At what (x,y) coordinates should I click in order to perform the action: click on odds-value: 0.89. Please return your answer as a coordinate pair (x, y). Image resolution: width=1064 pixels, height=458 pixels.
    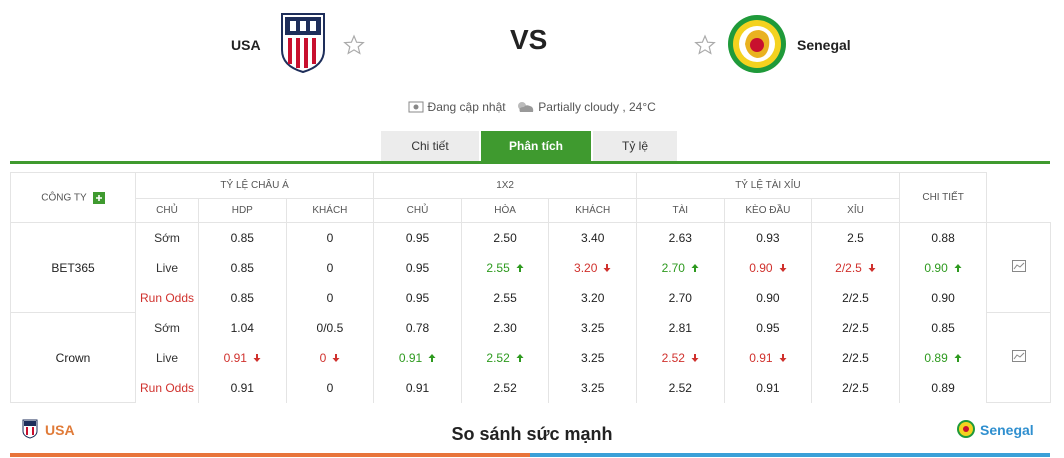
    Looking at the image, I should click on (943, 387).